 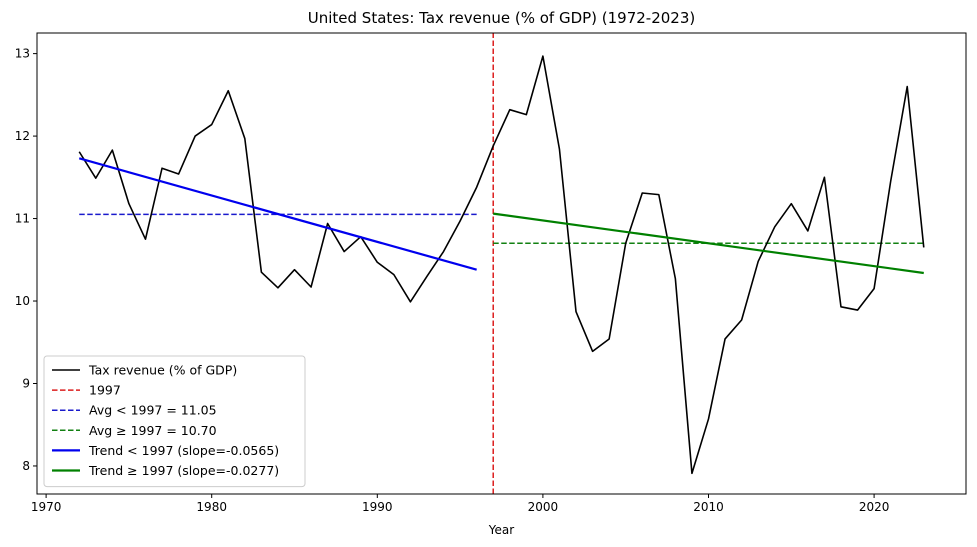 What do you see at coordinates (211, 507) in the screenshot?
I see `x-tick-label: 1980` at bounding box center [211, 507].